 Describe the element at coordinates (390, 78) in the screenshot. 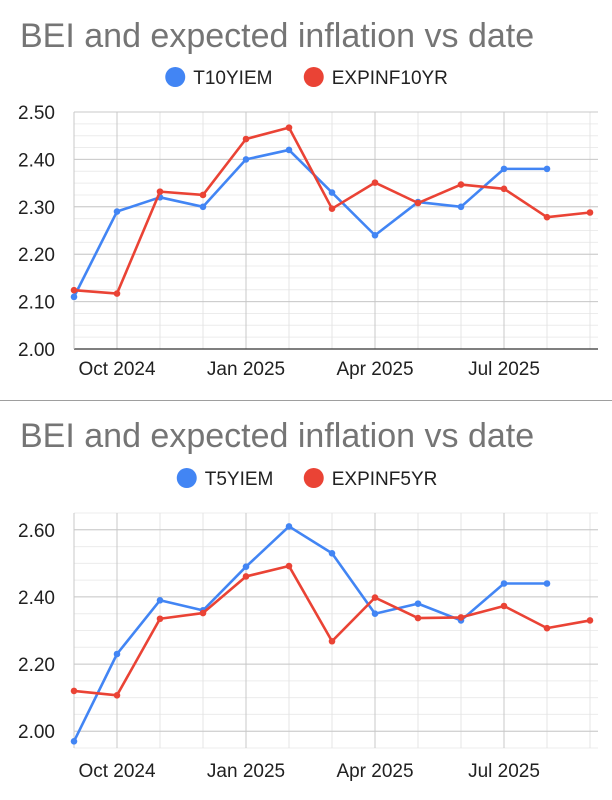

I see `legend-label-expinf10yr: EXPINF10YR` at that location.